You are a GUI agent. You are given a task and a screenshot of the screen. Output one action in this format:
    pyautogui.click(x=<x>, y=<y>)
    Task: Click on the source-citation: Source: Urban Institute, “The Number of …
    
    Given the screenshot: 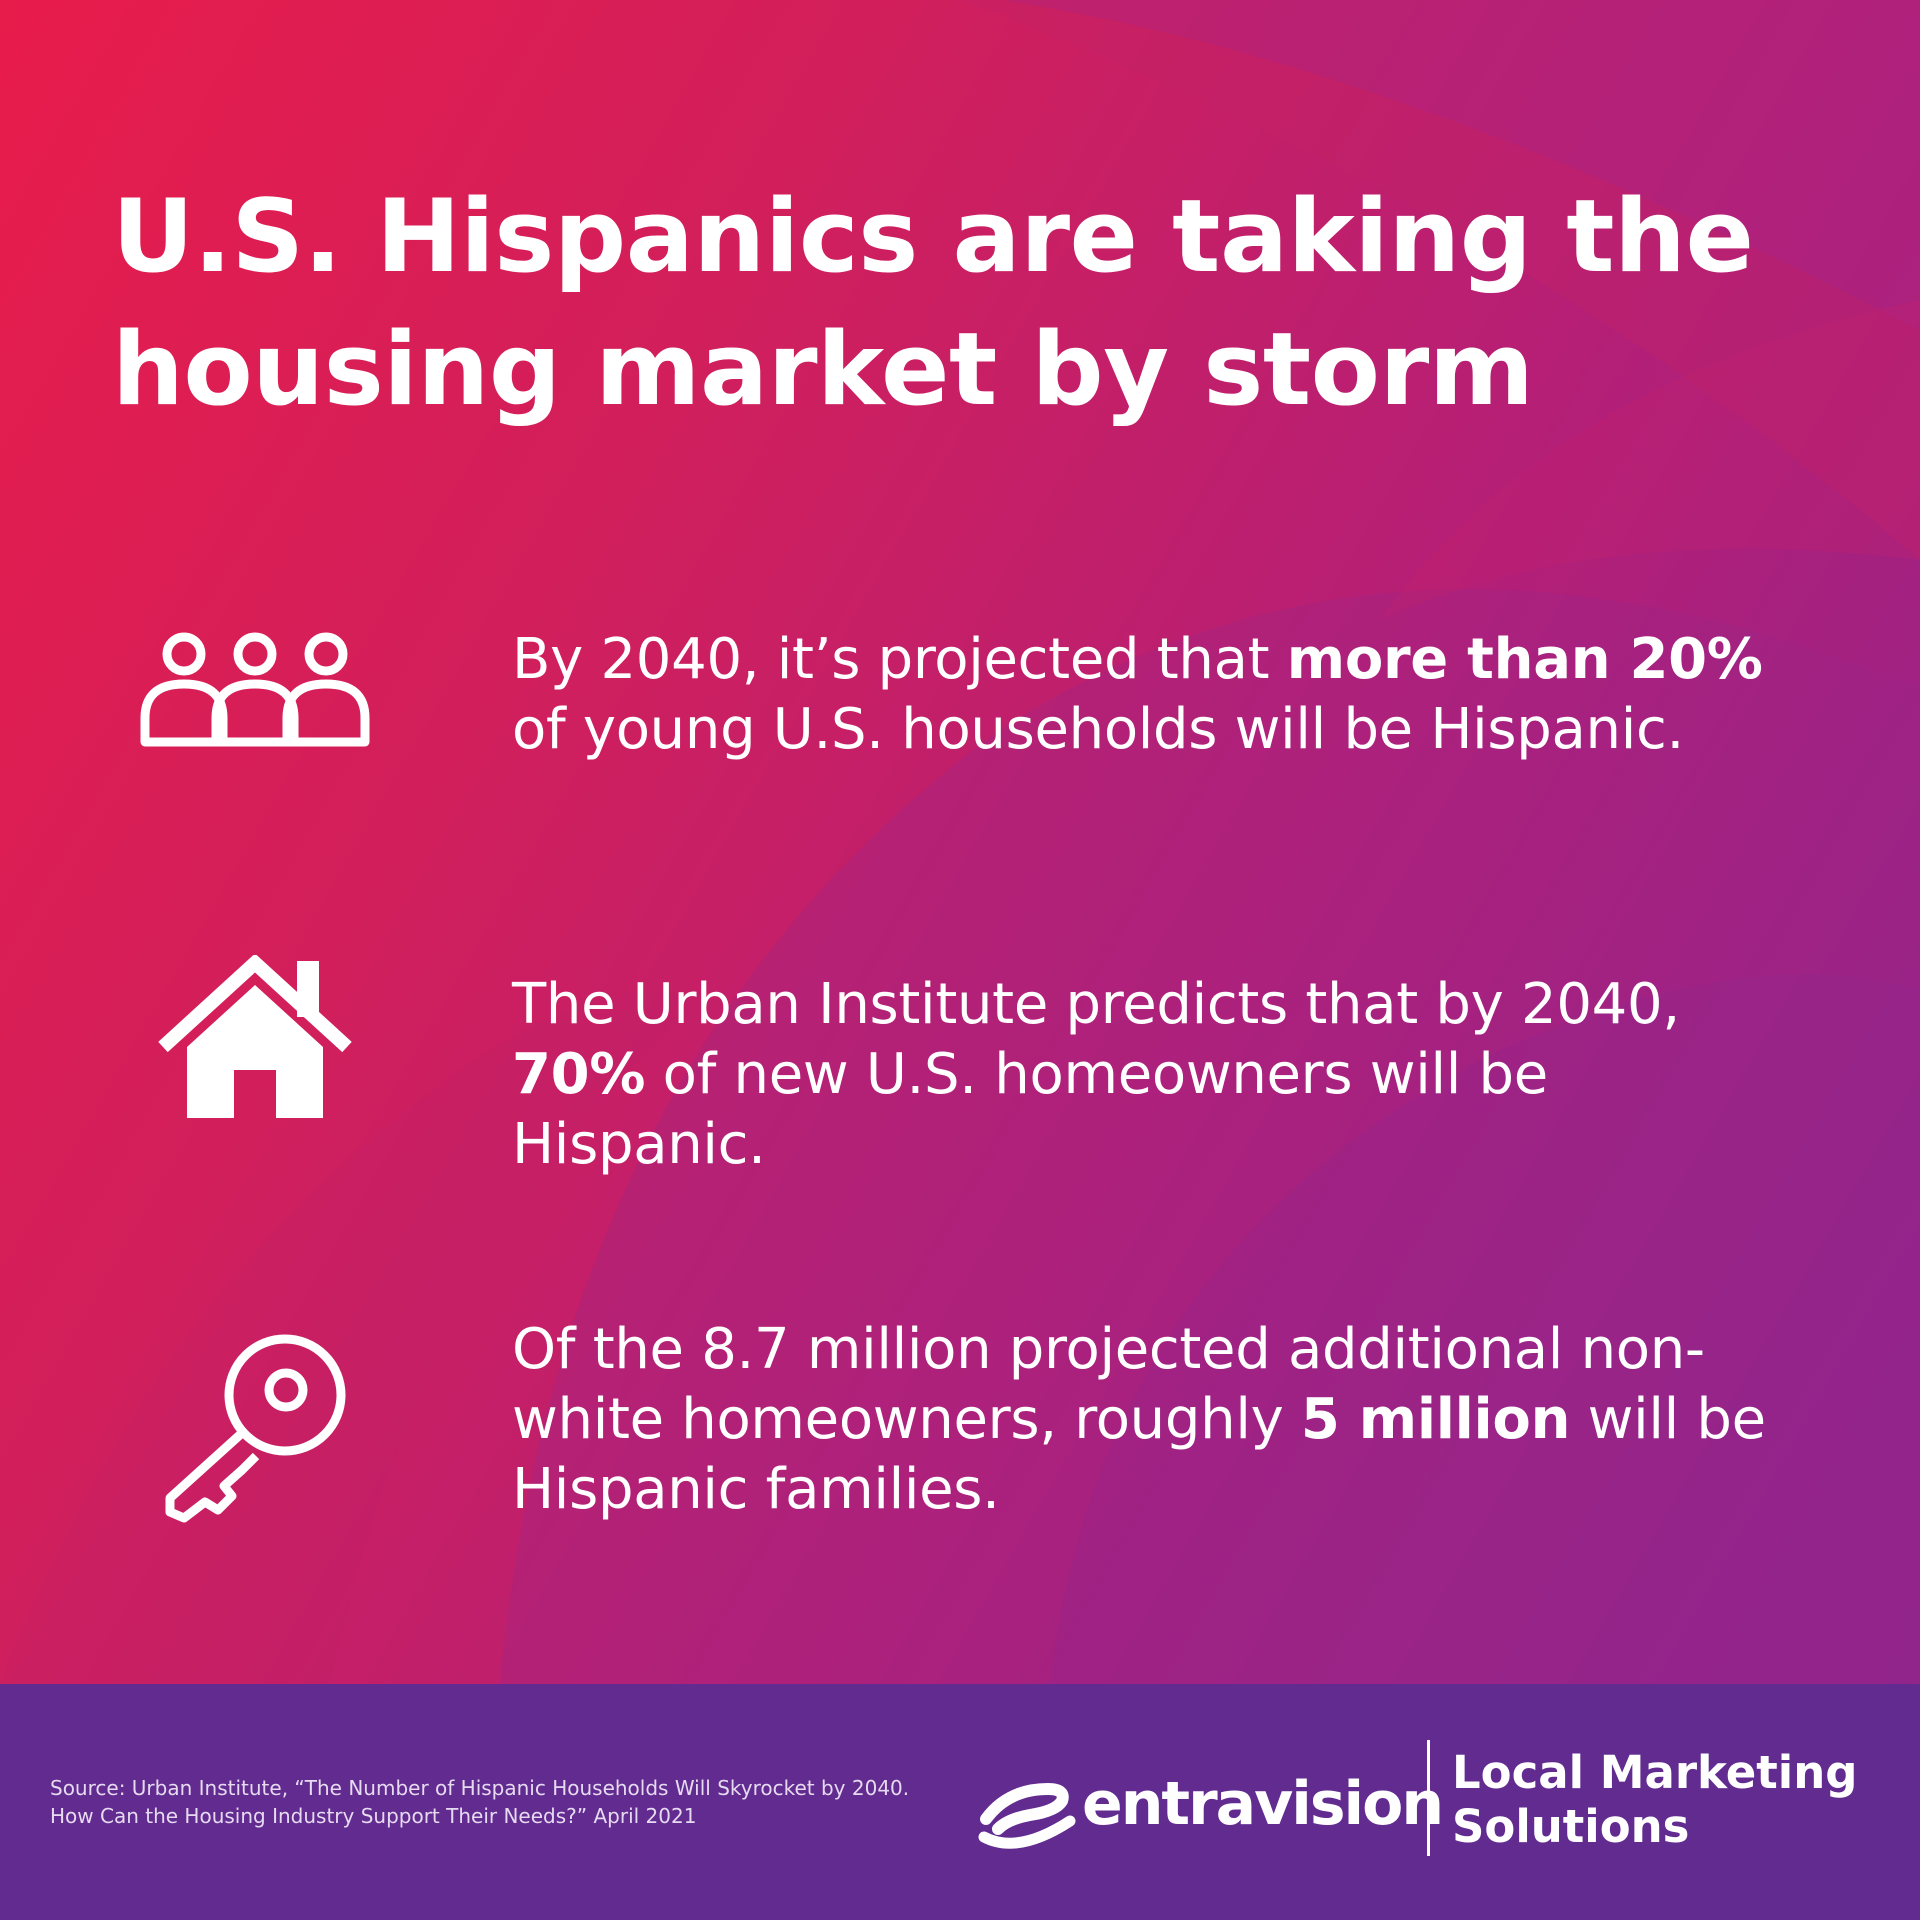 What is the action you would take?
    pyautogui.click(x=500, y=1802)
    